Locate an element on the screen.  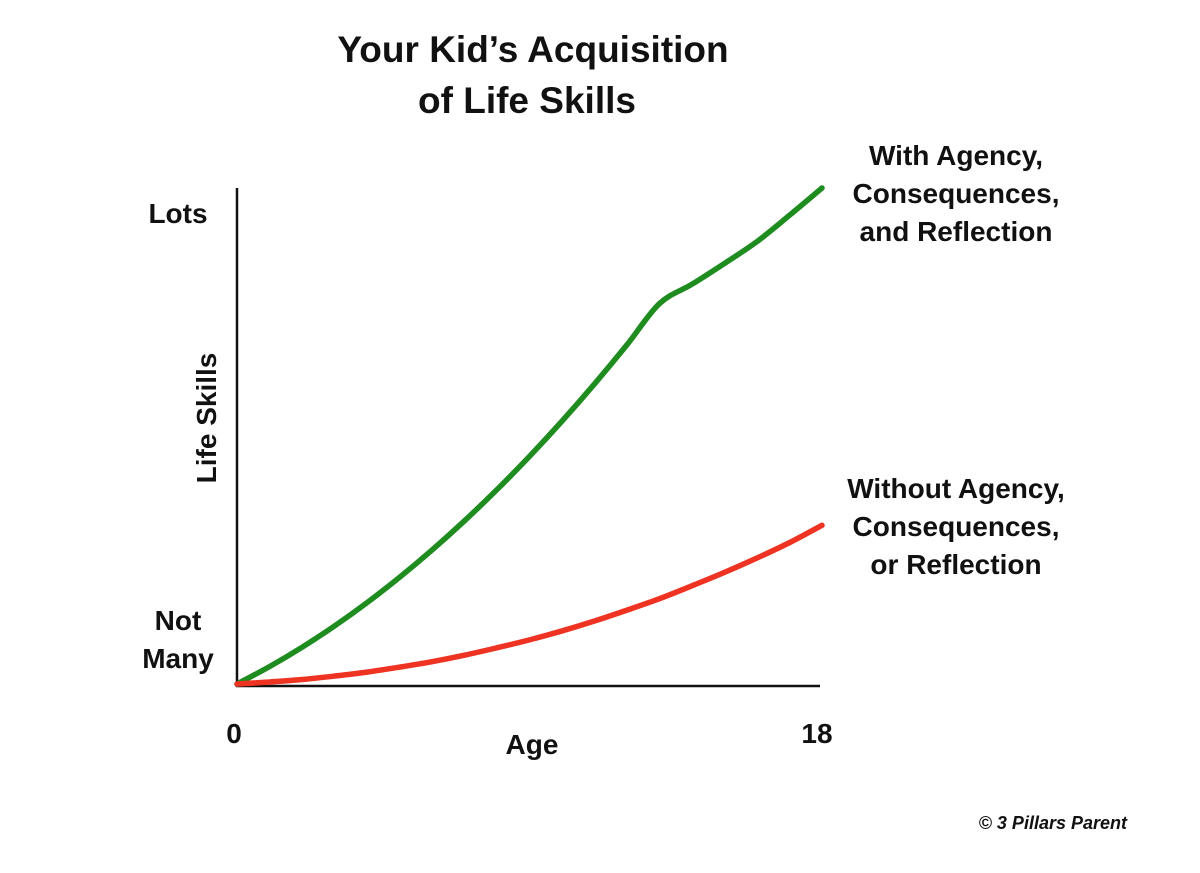
y-tick-label-bottom-line-1: Not is located at coordinates (178, 620).